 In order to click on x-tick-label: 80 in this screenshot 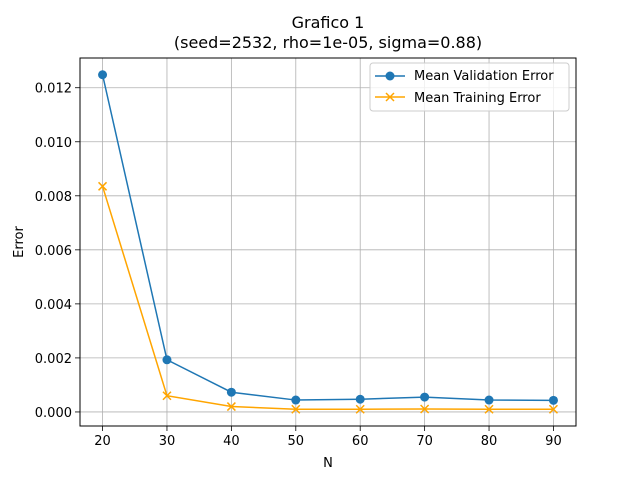, I will do `click(489, 441)`.